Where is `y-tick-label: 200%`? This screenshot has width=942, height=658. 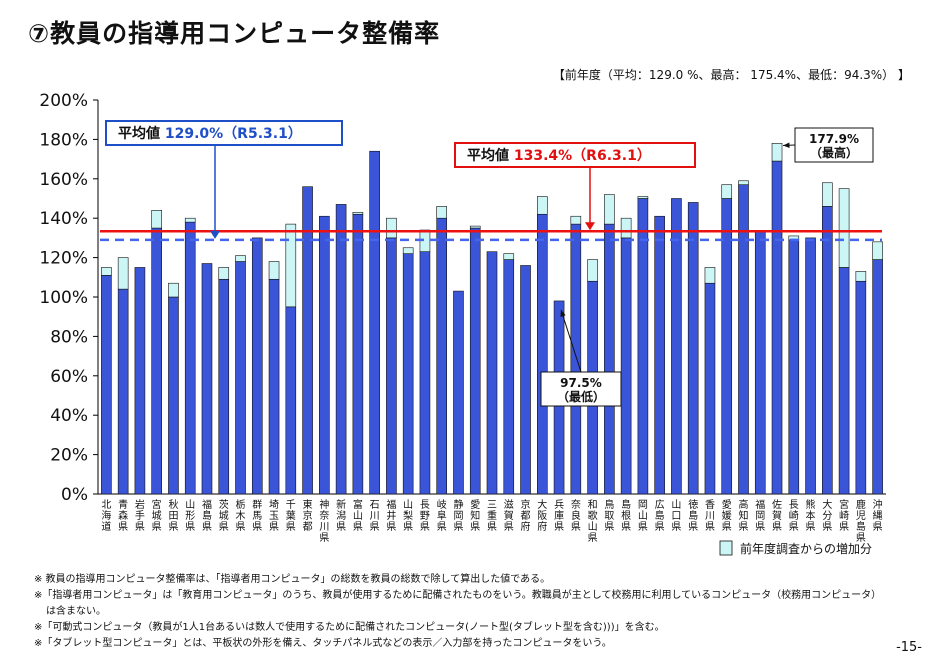 y-tick-label: 200% is located at coordinates (63, 101).